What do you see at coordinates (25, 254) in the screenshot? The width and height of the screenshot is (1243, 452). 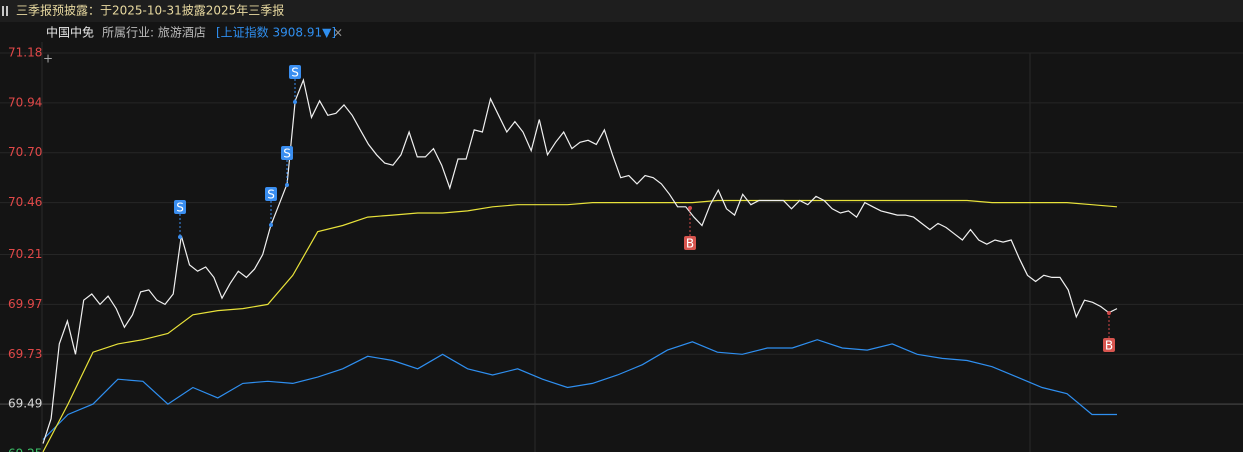 I see `y-tick-label: 70.21` at bounding box center [25, 254].